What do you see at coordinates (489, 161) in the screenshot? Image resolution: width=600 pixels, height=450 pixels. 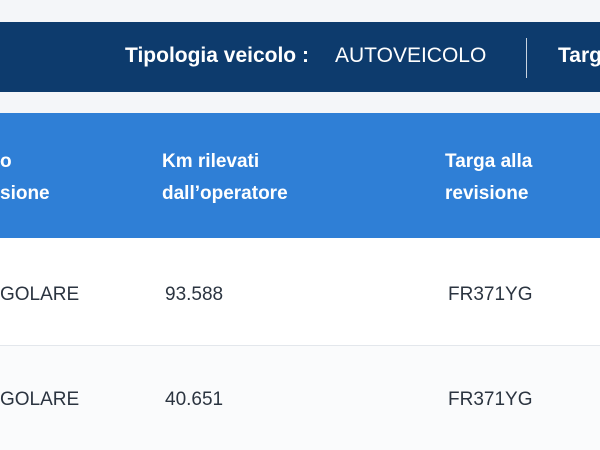 I see `header-line: Targa alla` at bounding box center [489, 161].